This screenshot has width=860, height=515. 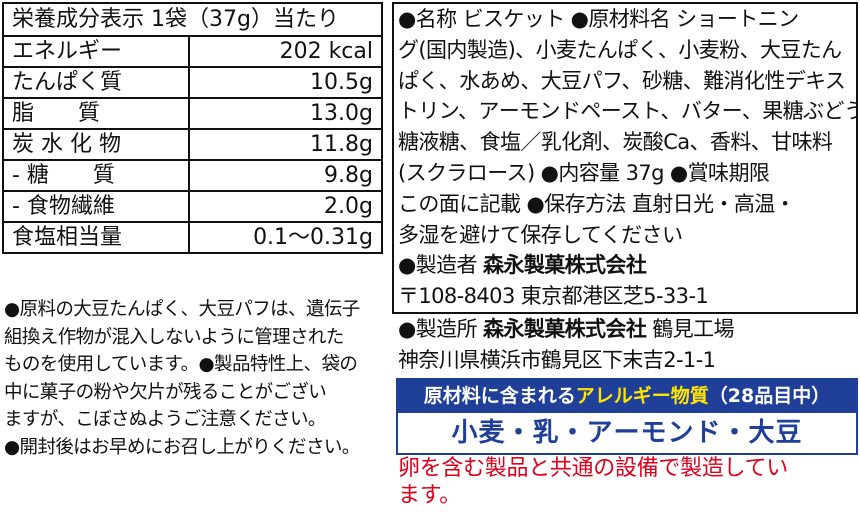 I want to click on factory-plant: 鶴見工場, so click(x=693, y=329).